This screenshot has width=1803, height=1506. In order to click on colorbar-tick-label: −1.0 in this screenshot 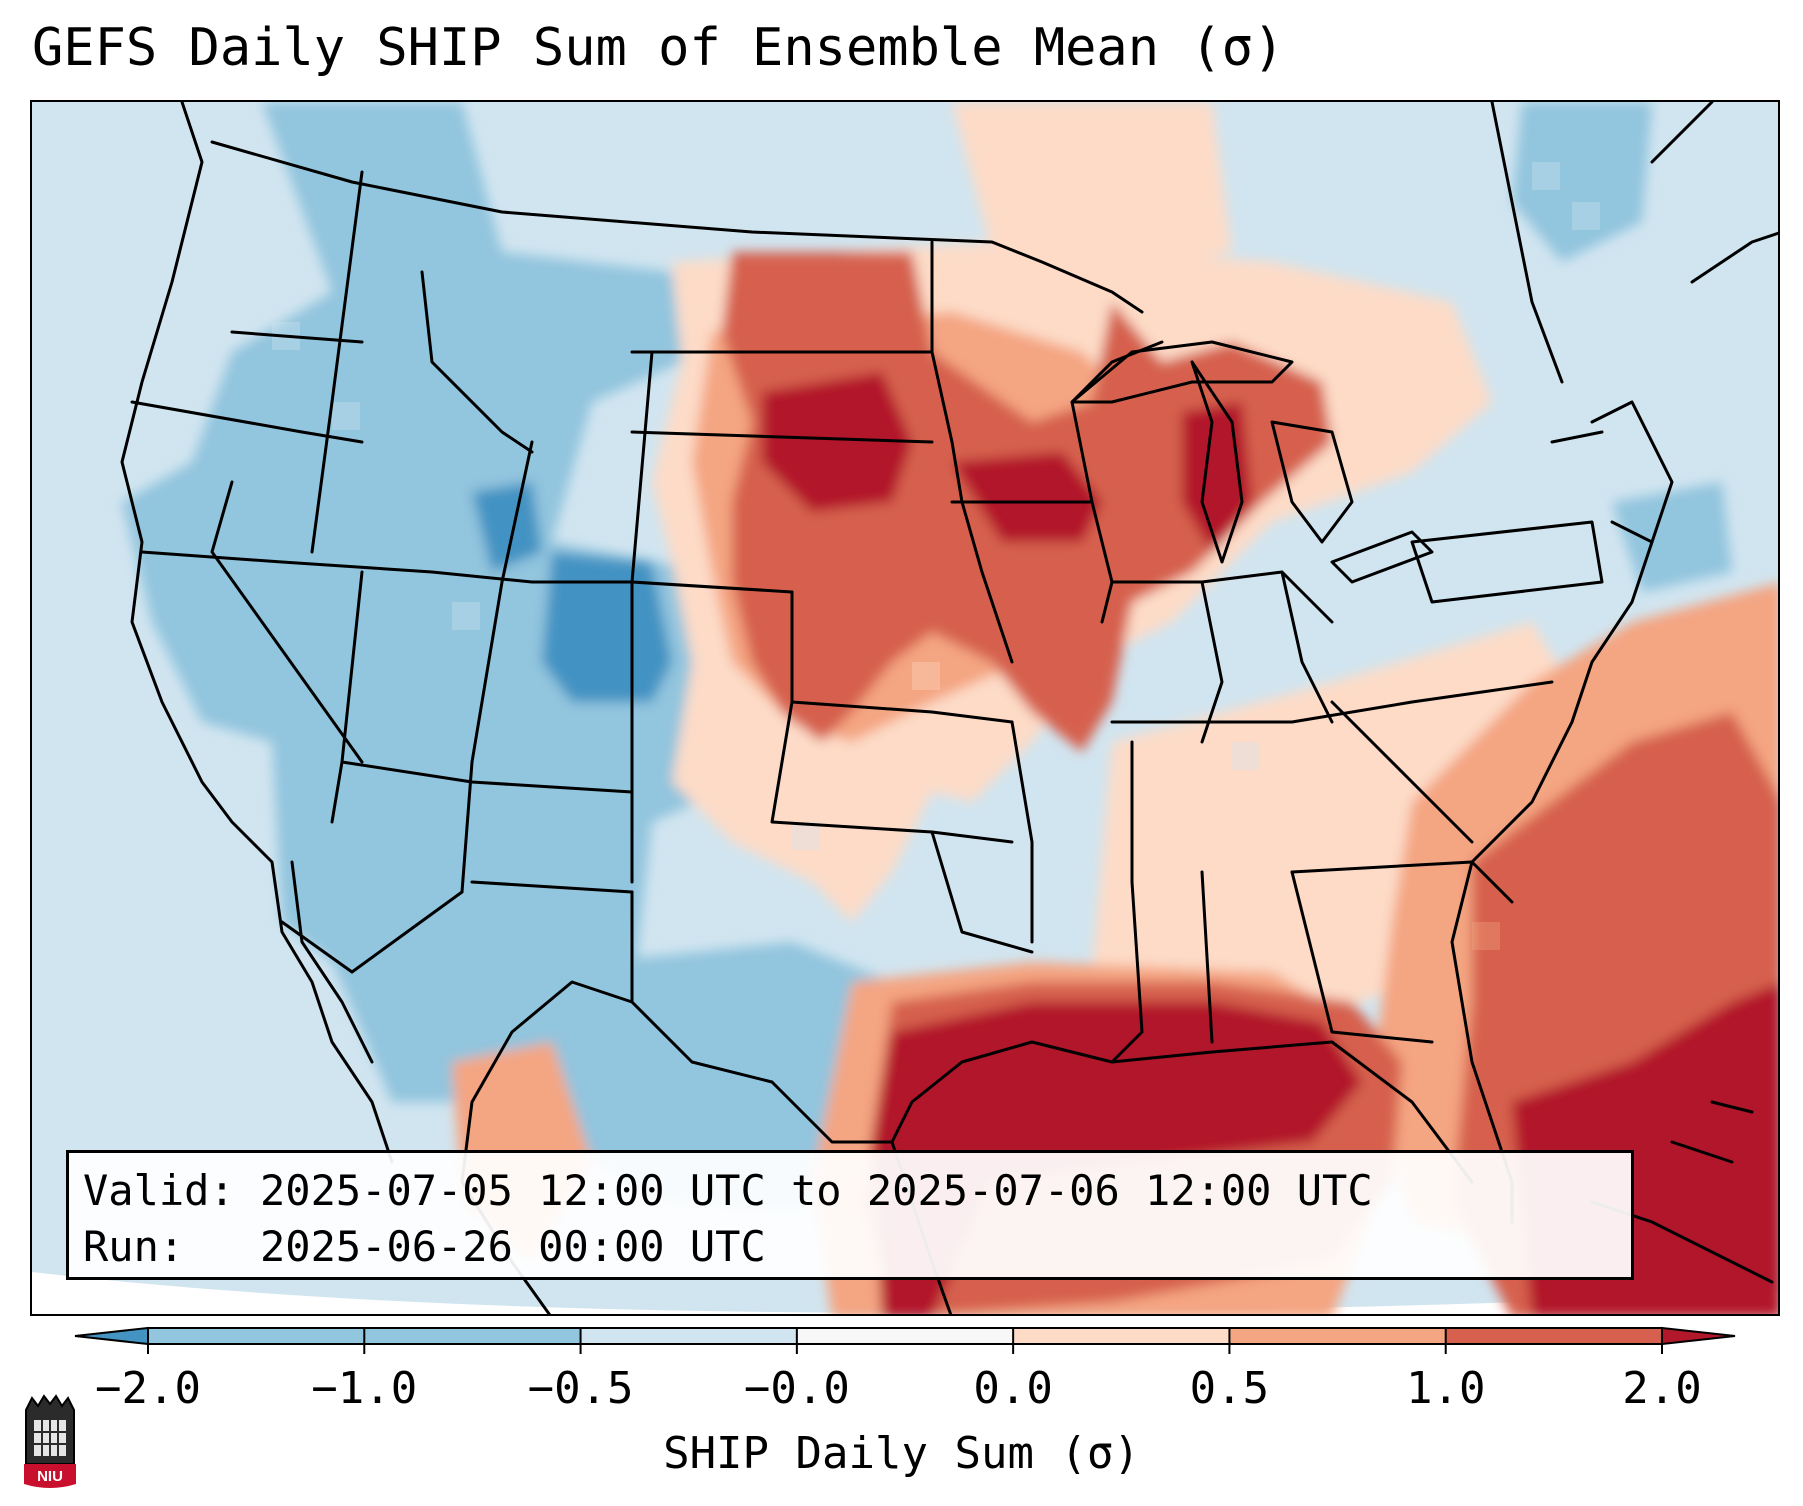, I will do `click(364, 1388)`.